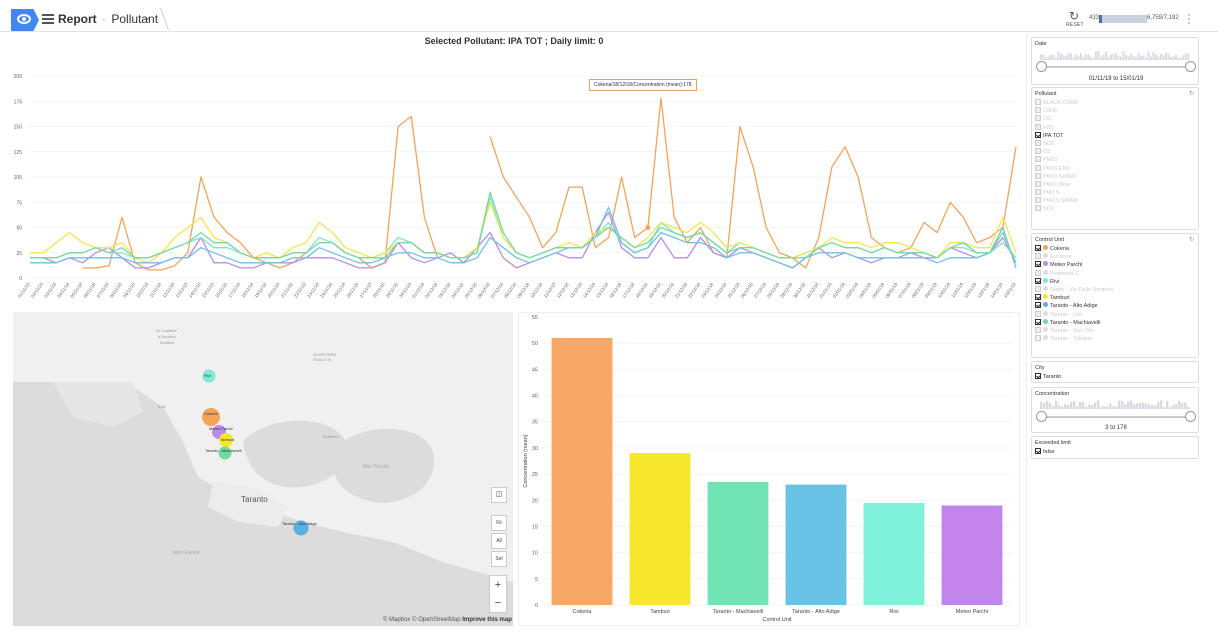 This screenshot has height=638, width=1218. Describe the element at coordinates (738, 543) in the screenshot. I see `bar-taranto-machiavelli` at that location.